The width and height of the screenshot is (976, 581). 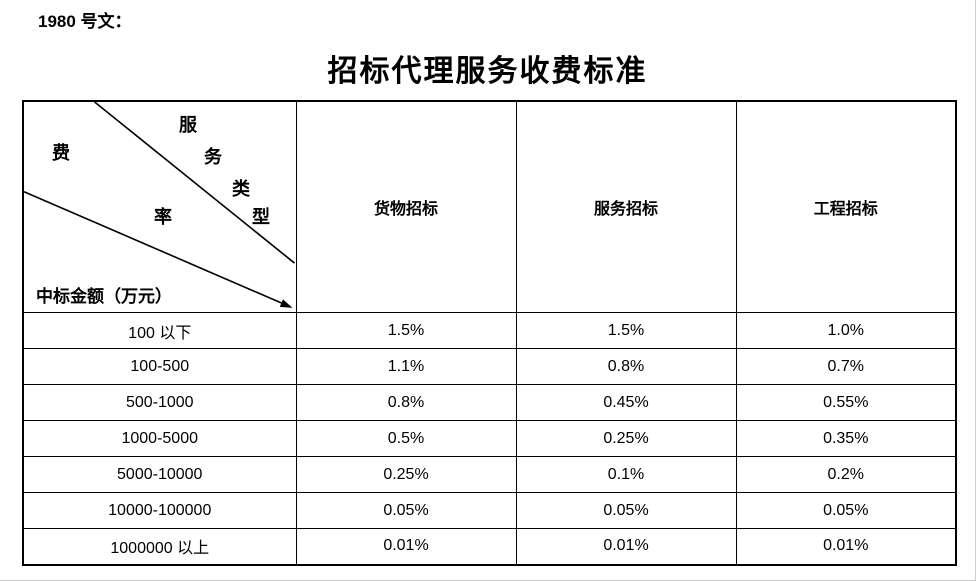 I want to click on rate-cell: 0.2%, so click(x=846, y=474).